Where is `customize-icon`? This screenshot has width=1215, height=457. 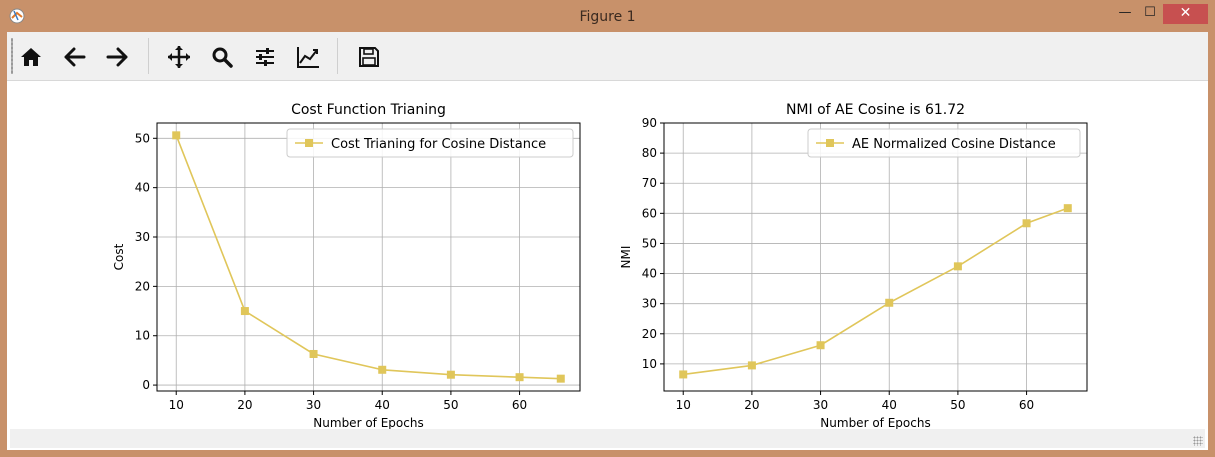 customize-icon is located at coordinates (308, 57).